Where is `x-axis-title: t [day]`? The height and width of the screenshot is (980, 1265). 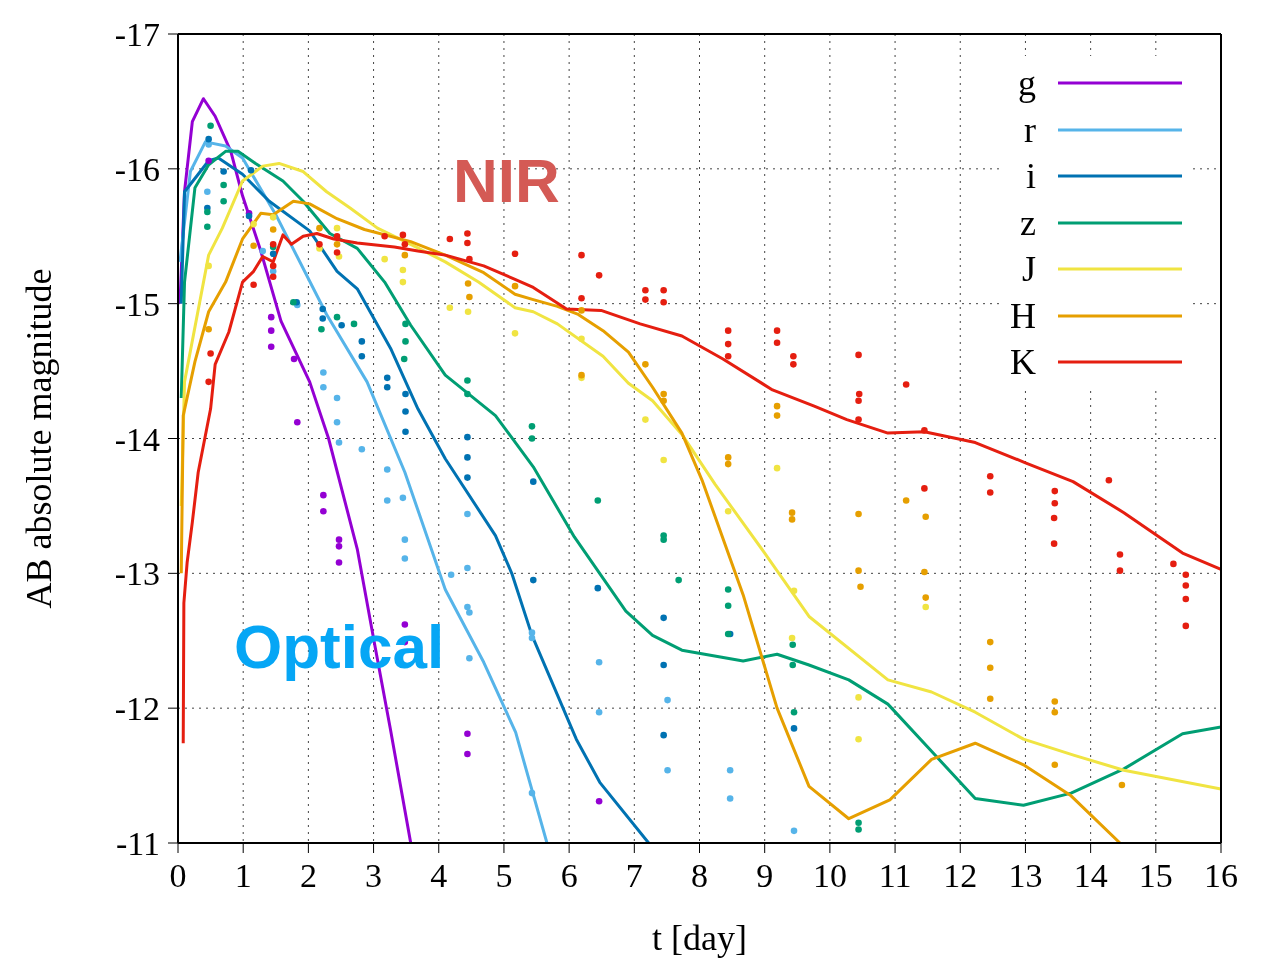
x-axis-title: t [day] is located at coordinates (699, 938).